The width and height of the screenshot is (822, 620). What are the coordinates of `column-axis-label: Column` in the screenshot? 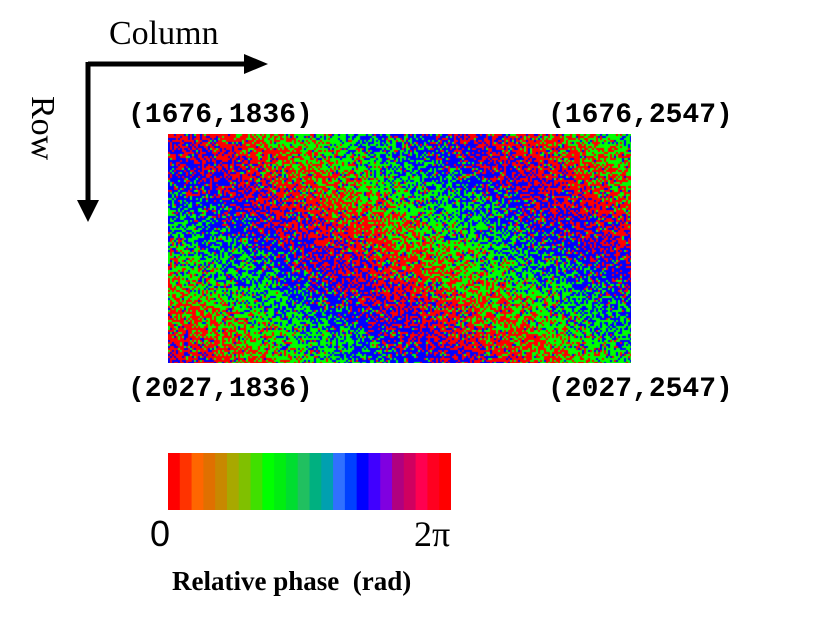 It's located at (164, 33).